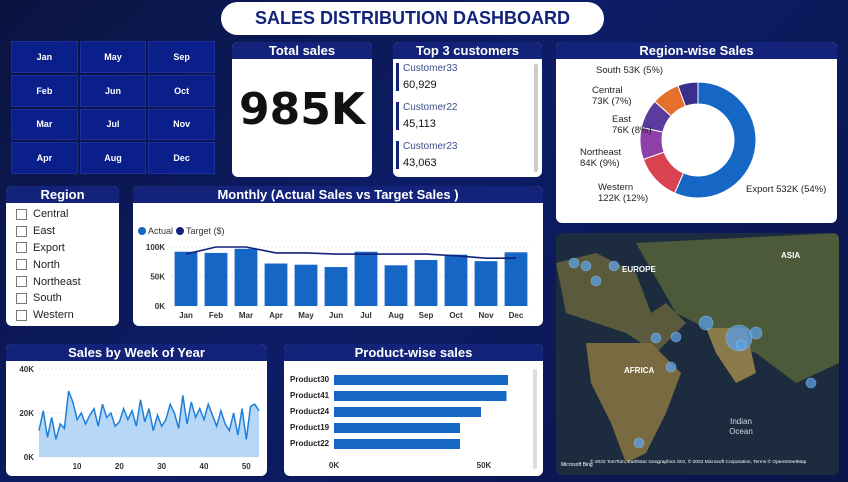  I want to click on monthly-chart-title: Monthly (Actual Sales vs Target Sales ), so click(338, 194).